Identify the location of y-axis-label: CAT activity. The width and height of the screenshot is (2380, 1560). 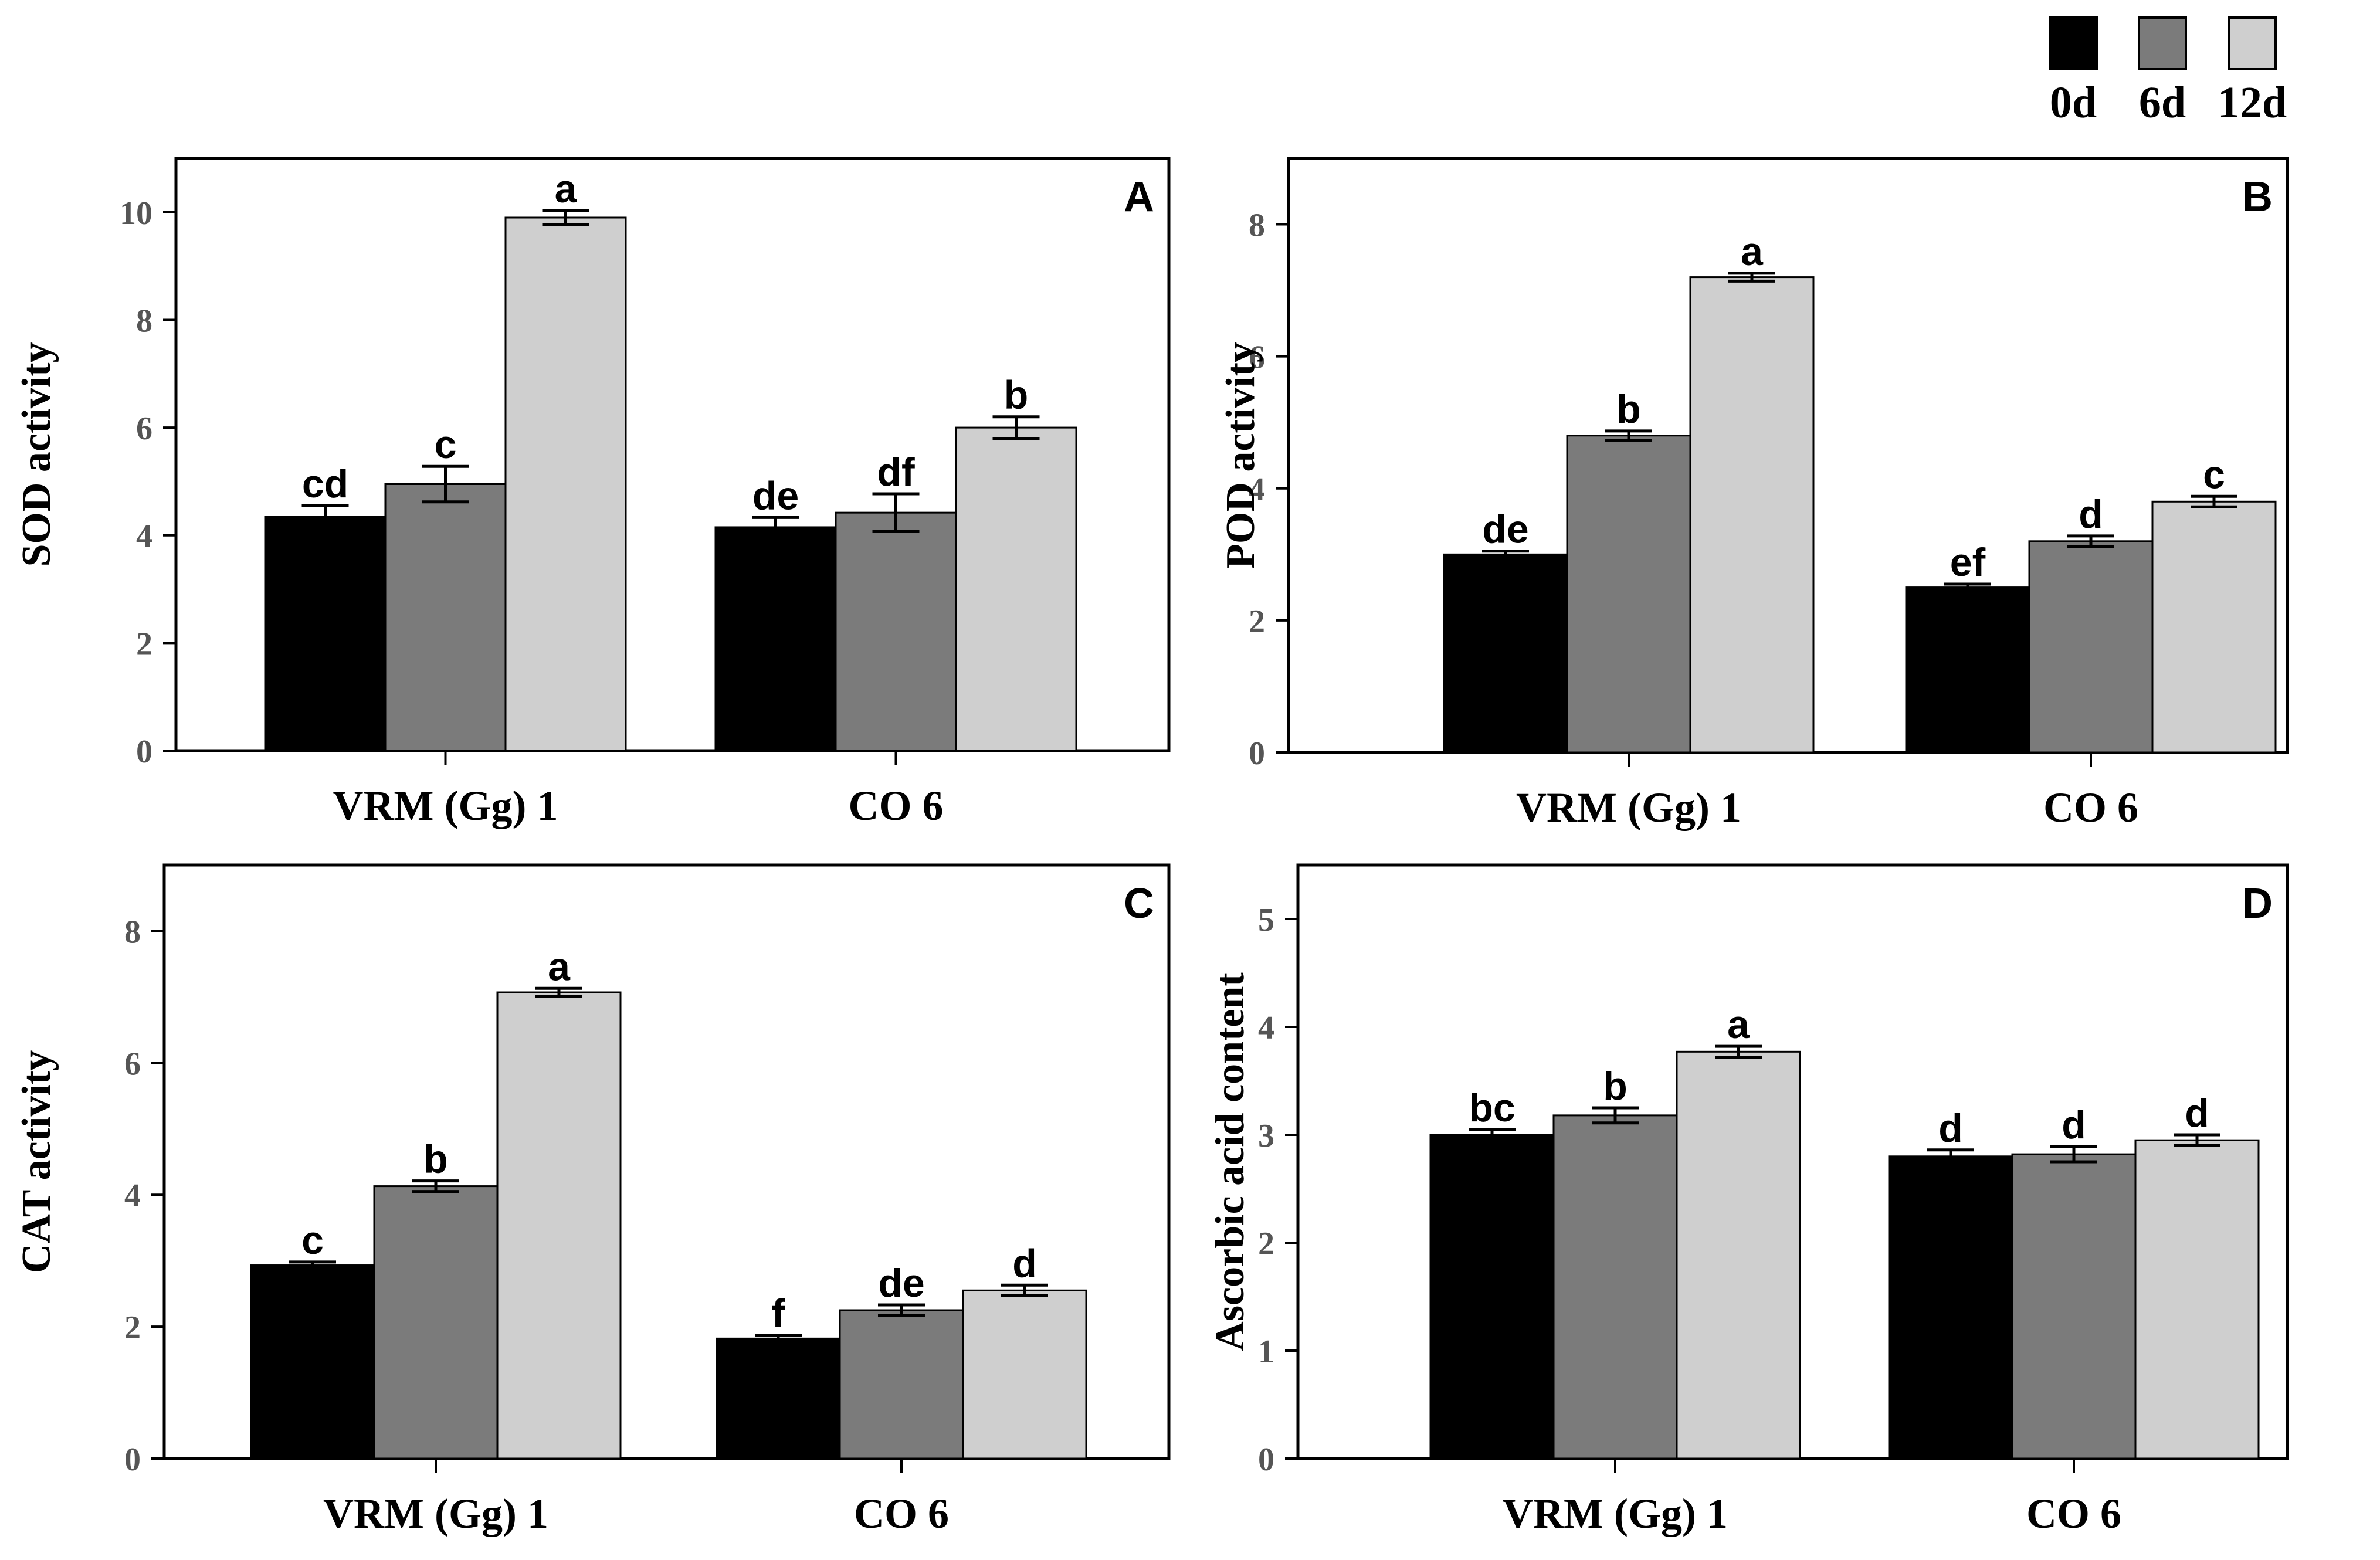
(36, 1161).